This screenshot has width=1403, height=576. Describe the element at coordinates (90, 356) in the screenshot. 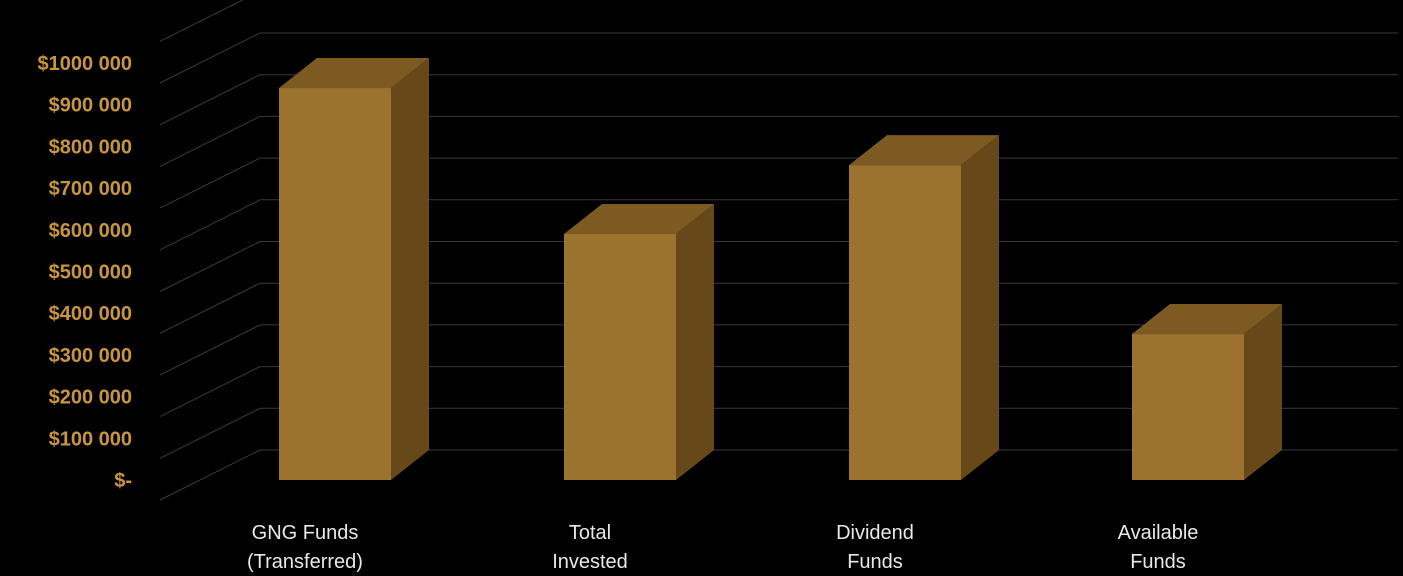

I see `y-tick-label: $300 000` at that location.